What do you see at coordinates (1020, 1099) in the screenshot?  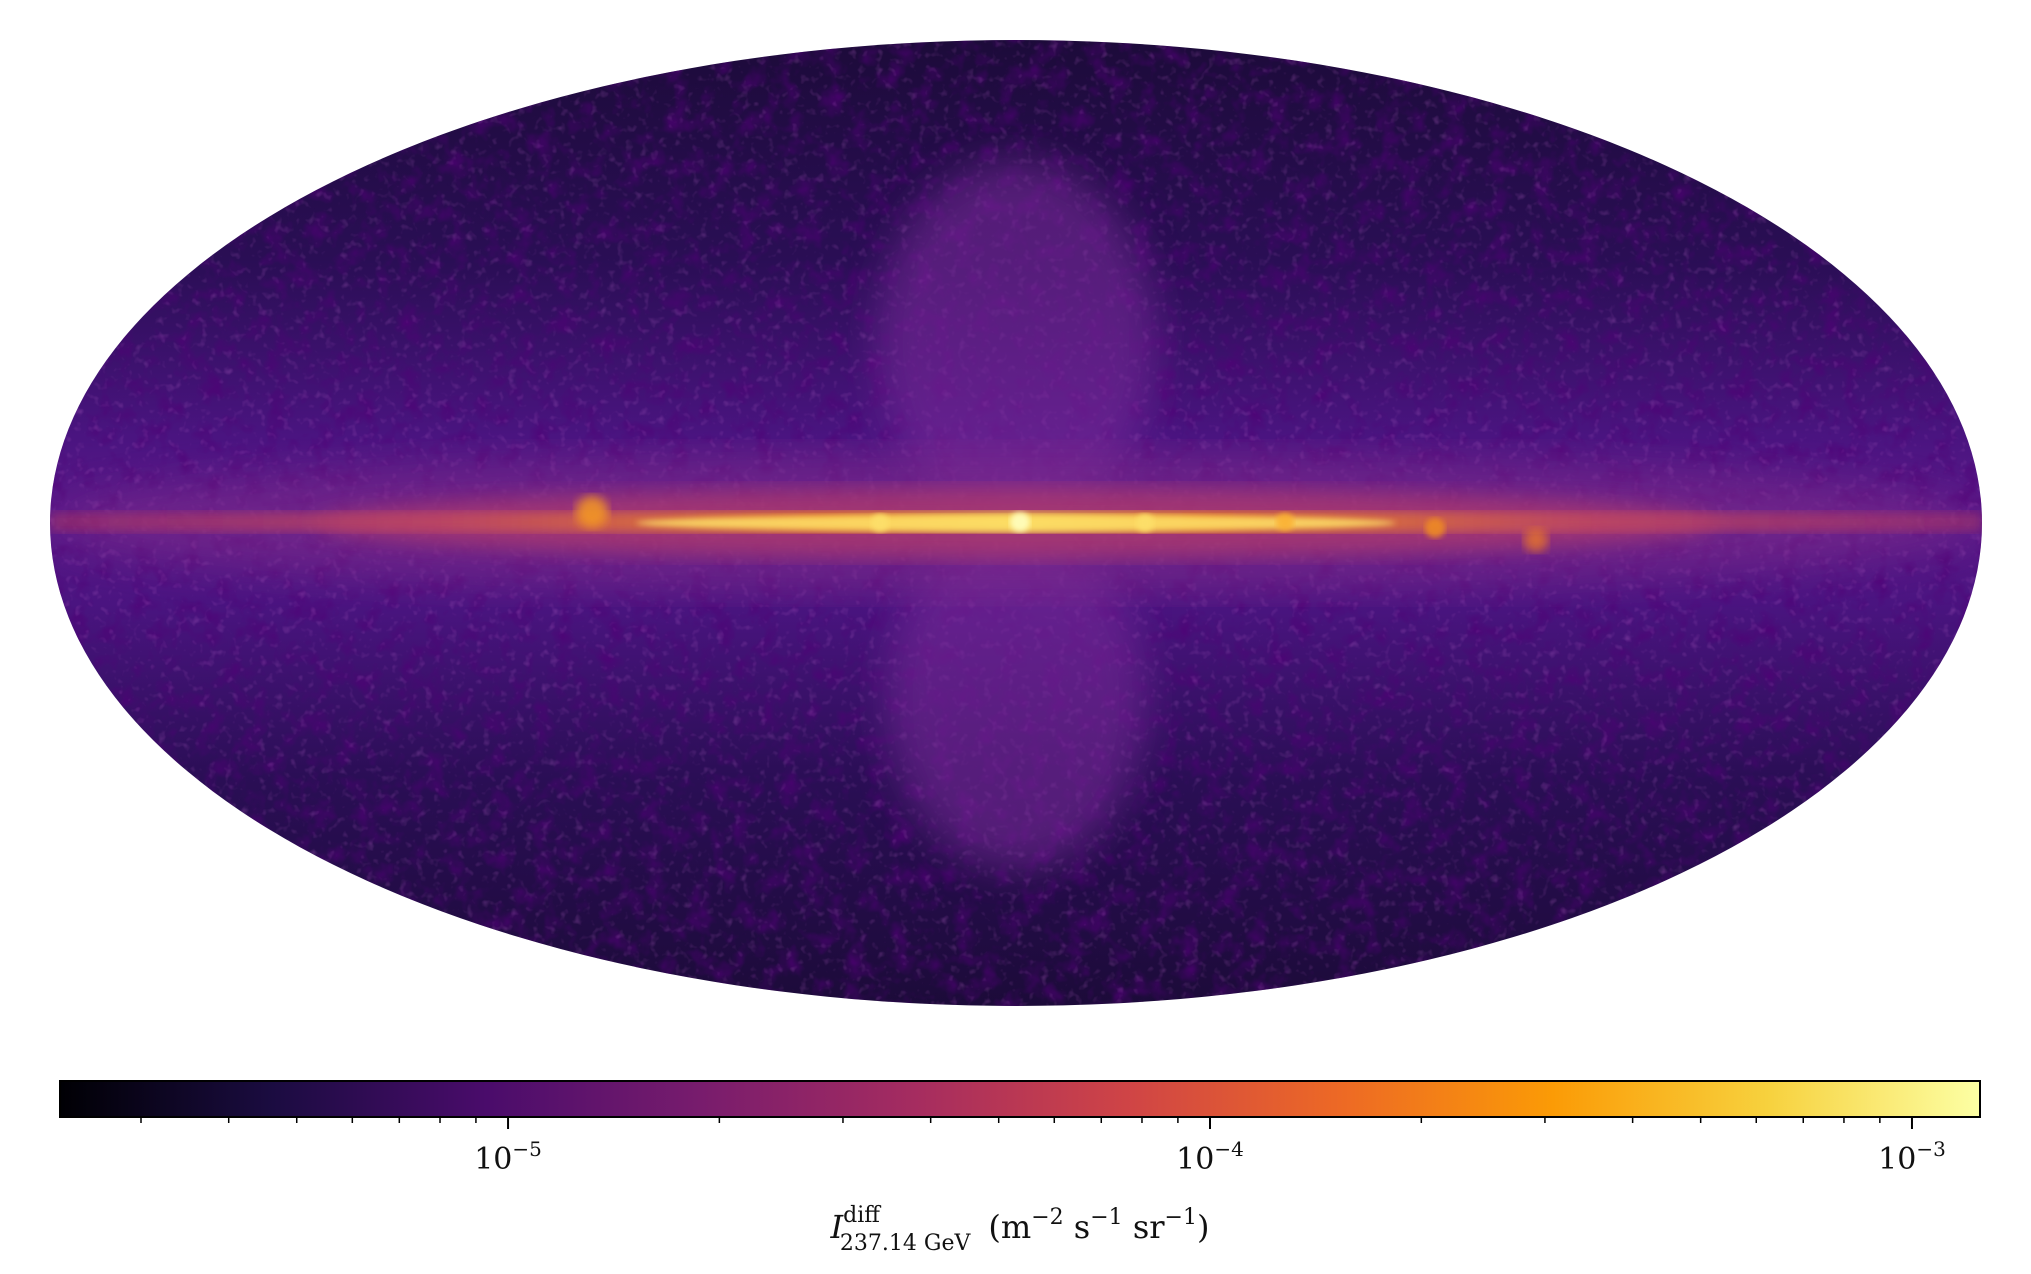 I see `colorbar-gradient` at bounding box center [1020, 1099].